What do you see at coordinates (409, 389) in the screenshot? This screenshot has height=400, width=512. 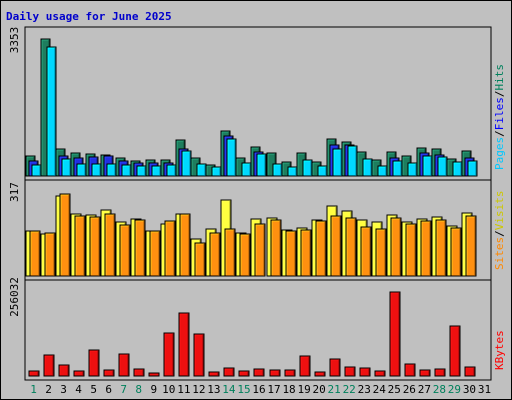 I see `day-label-26: 26` at bounding box center [409, 389].